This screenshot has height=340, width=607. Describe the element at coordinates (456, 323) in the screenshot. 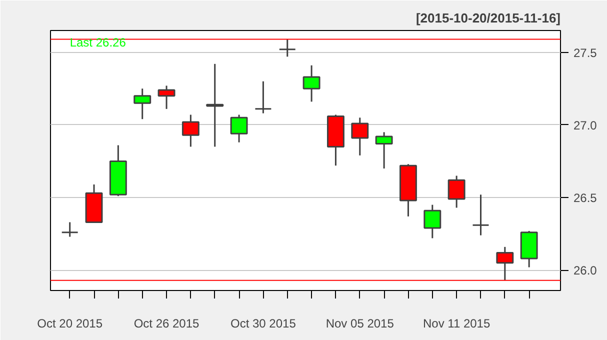

I see `x-tick-label: Nov 11 2015` at that location.